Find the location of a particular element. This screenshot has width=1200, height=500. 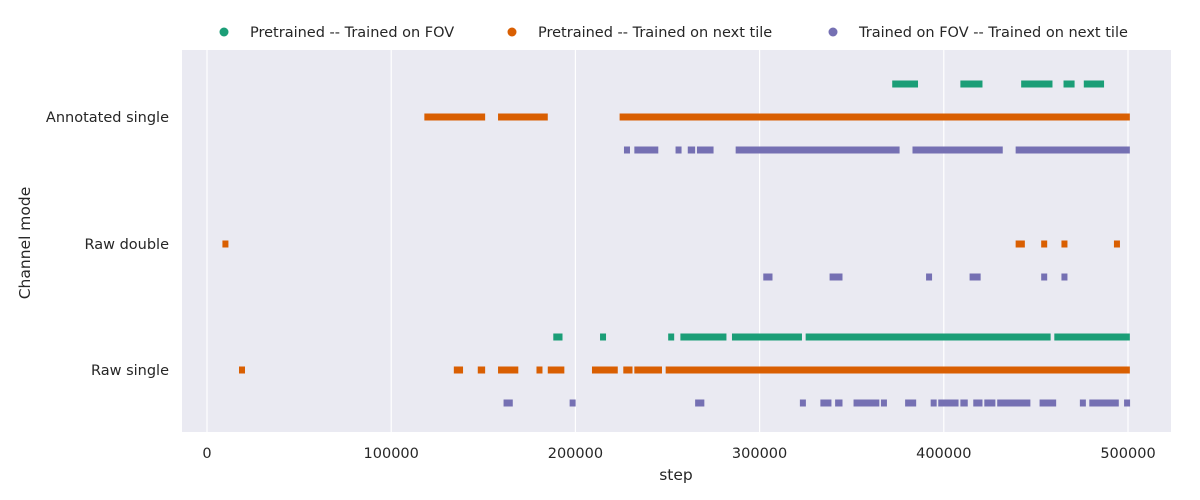

y-tick-label: Raw single is located at coordinates (130, 371).